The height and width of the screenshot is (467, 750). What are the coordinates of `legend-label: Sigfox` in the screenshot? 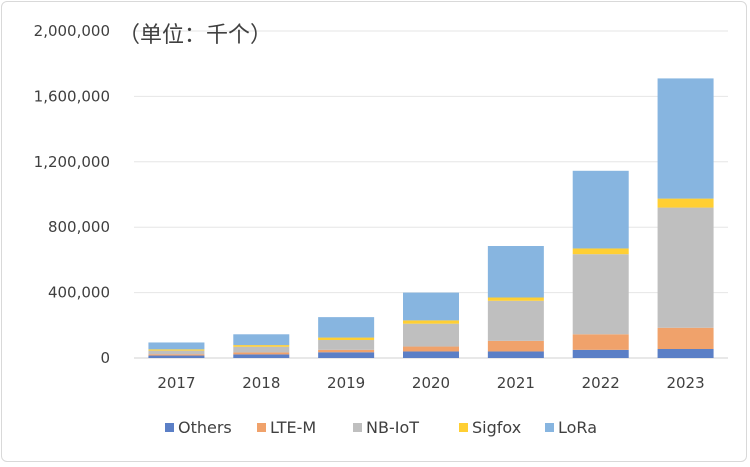 It's located at (496, 427).